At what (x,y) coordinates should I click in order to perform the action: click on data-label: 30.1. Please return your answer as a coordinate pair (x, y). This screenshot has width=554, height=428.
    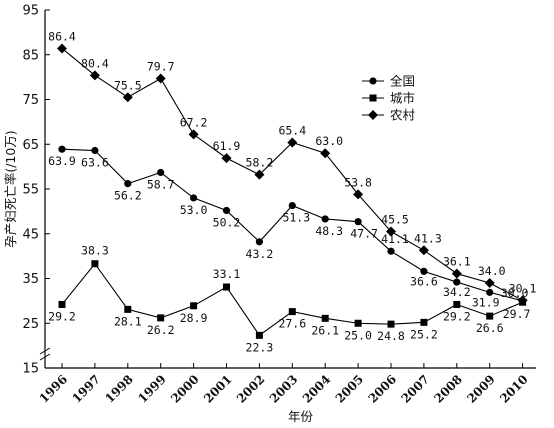
    Looking at the image, I should click on (523, 288).